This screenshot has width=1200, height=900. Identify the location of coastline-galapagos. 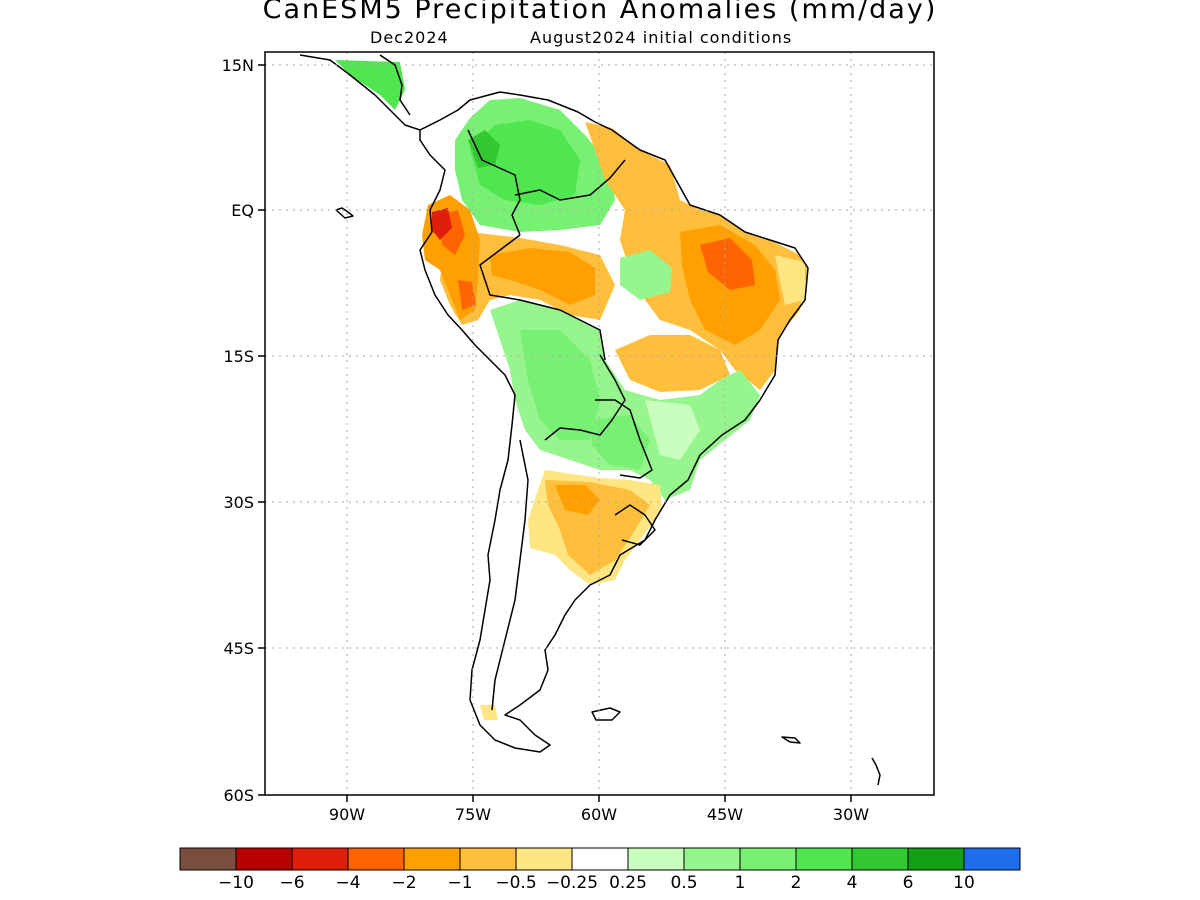
(344, 213).